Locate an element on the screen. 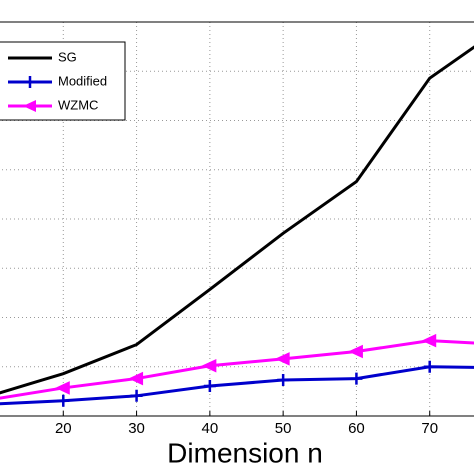 This screenshot has width=474, height=474. legend-label: WZMC is located at coordinates (78, 104).